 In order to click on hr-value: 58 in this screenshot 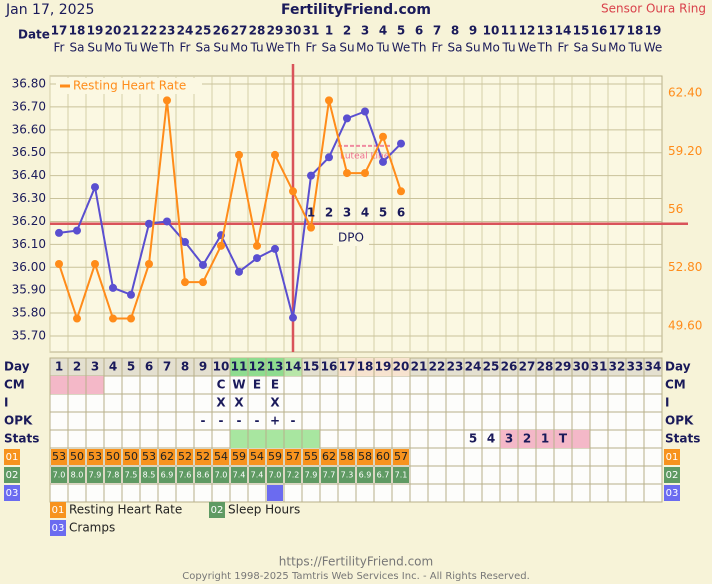, I will do `click(365, 456)`.